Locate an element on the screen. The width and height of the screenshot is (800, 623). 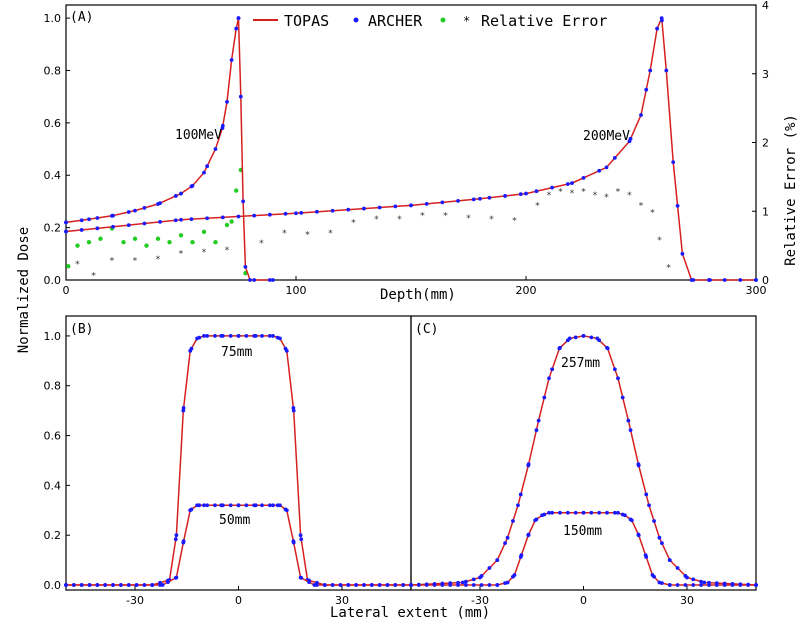
y-tick-label: 0.4 is located at coordinates (53, 175).